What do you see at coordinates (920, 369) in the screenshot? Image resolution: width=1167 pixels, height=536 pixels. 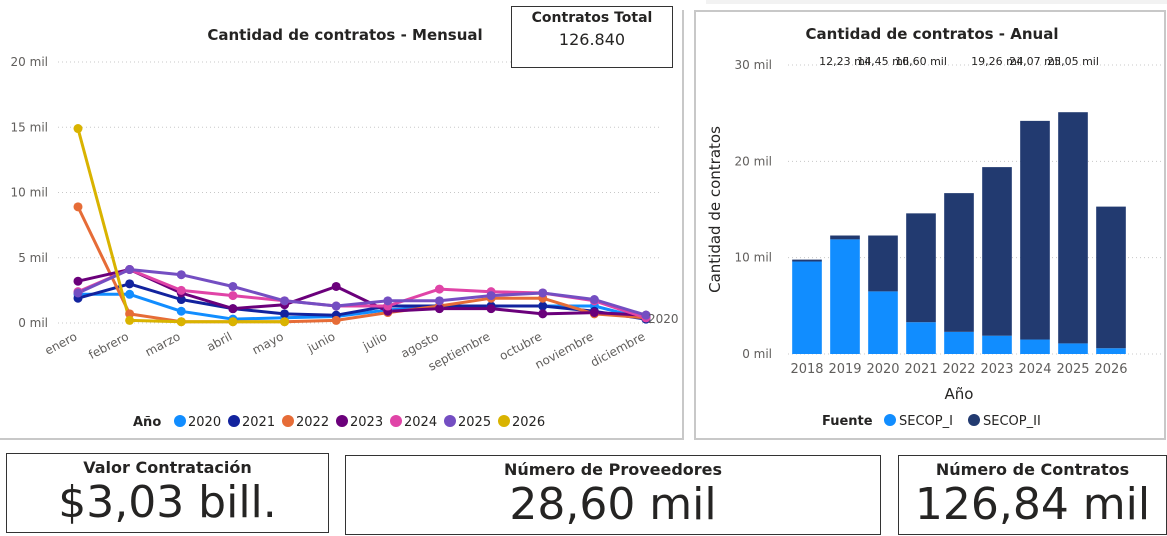 I see `x-tick-label: 2021` at bounding box center [920, 369].